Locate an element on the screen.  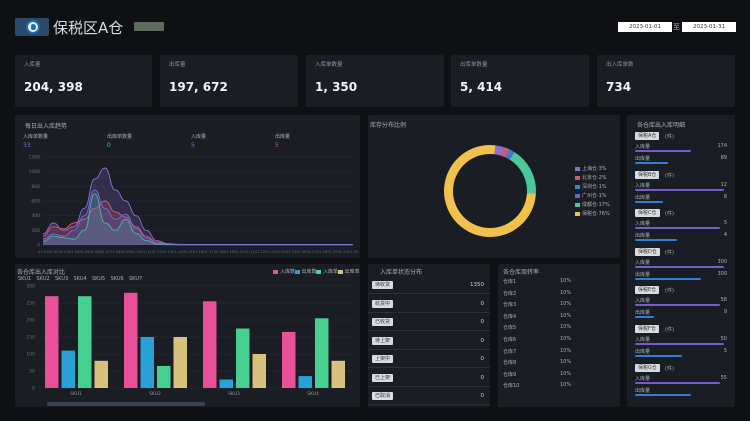
globe-icon is located at coordinates (33, 27).